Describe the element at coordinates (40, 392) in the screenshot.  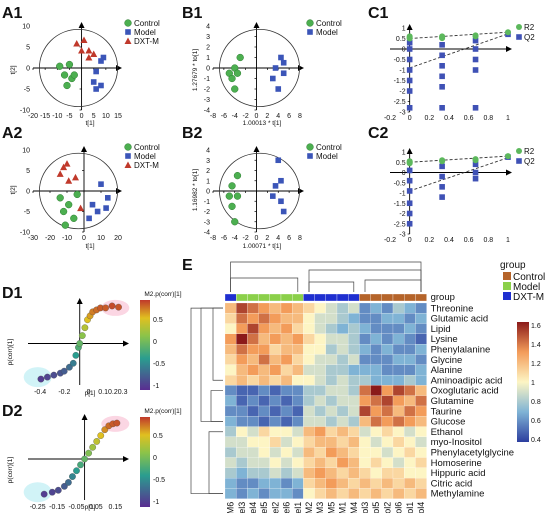
I see `D1-xtick-label: -0.4` at that location.